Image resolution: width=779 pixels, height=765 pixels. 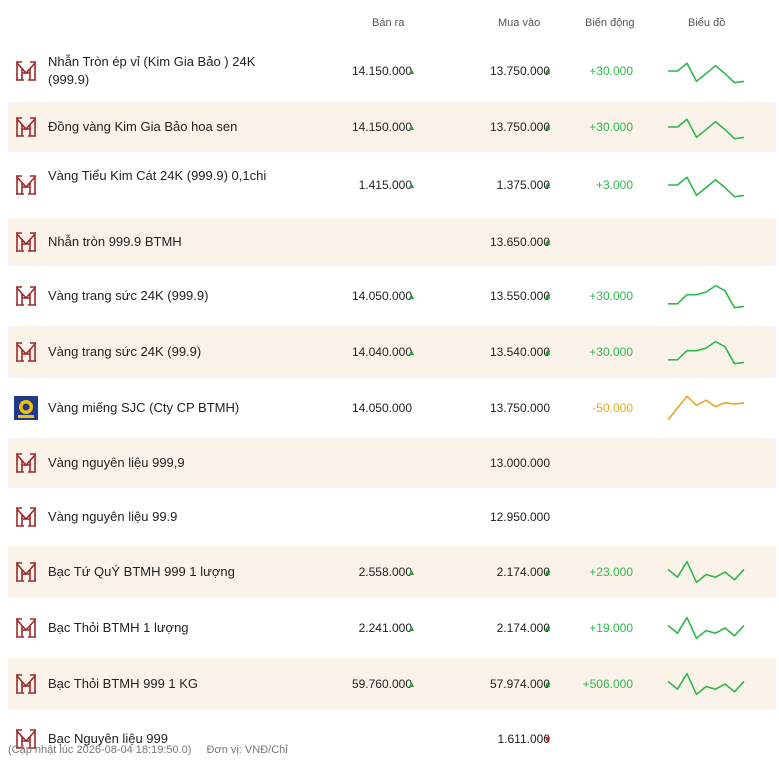 What do you see at coordinates (381, 352) in the screenshot?
I see `sell-price: 14.040.000` at bounding box center [381, 352].